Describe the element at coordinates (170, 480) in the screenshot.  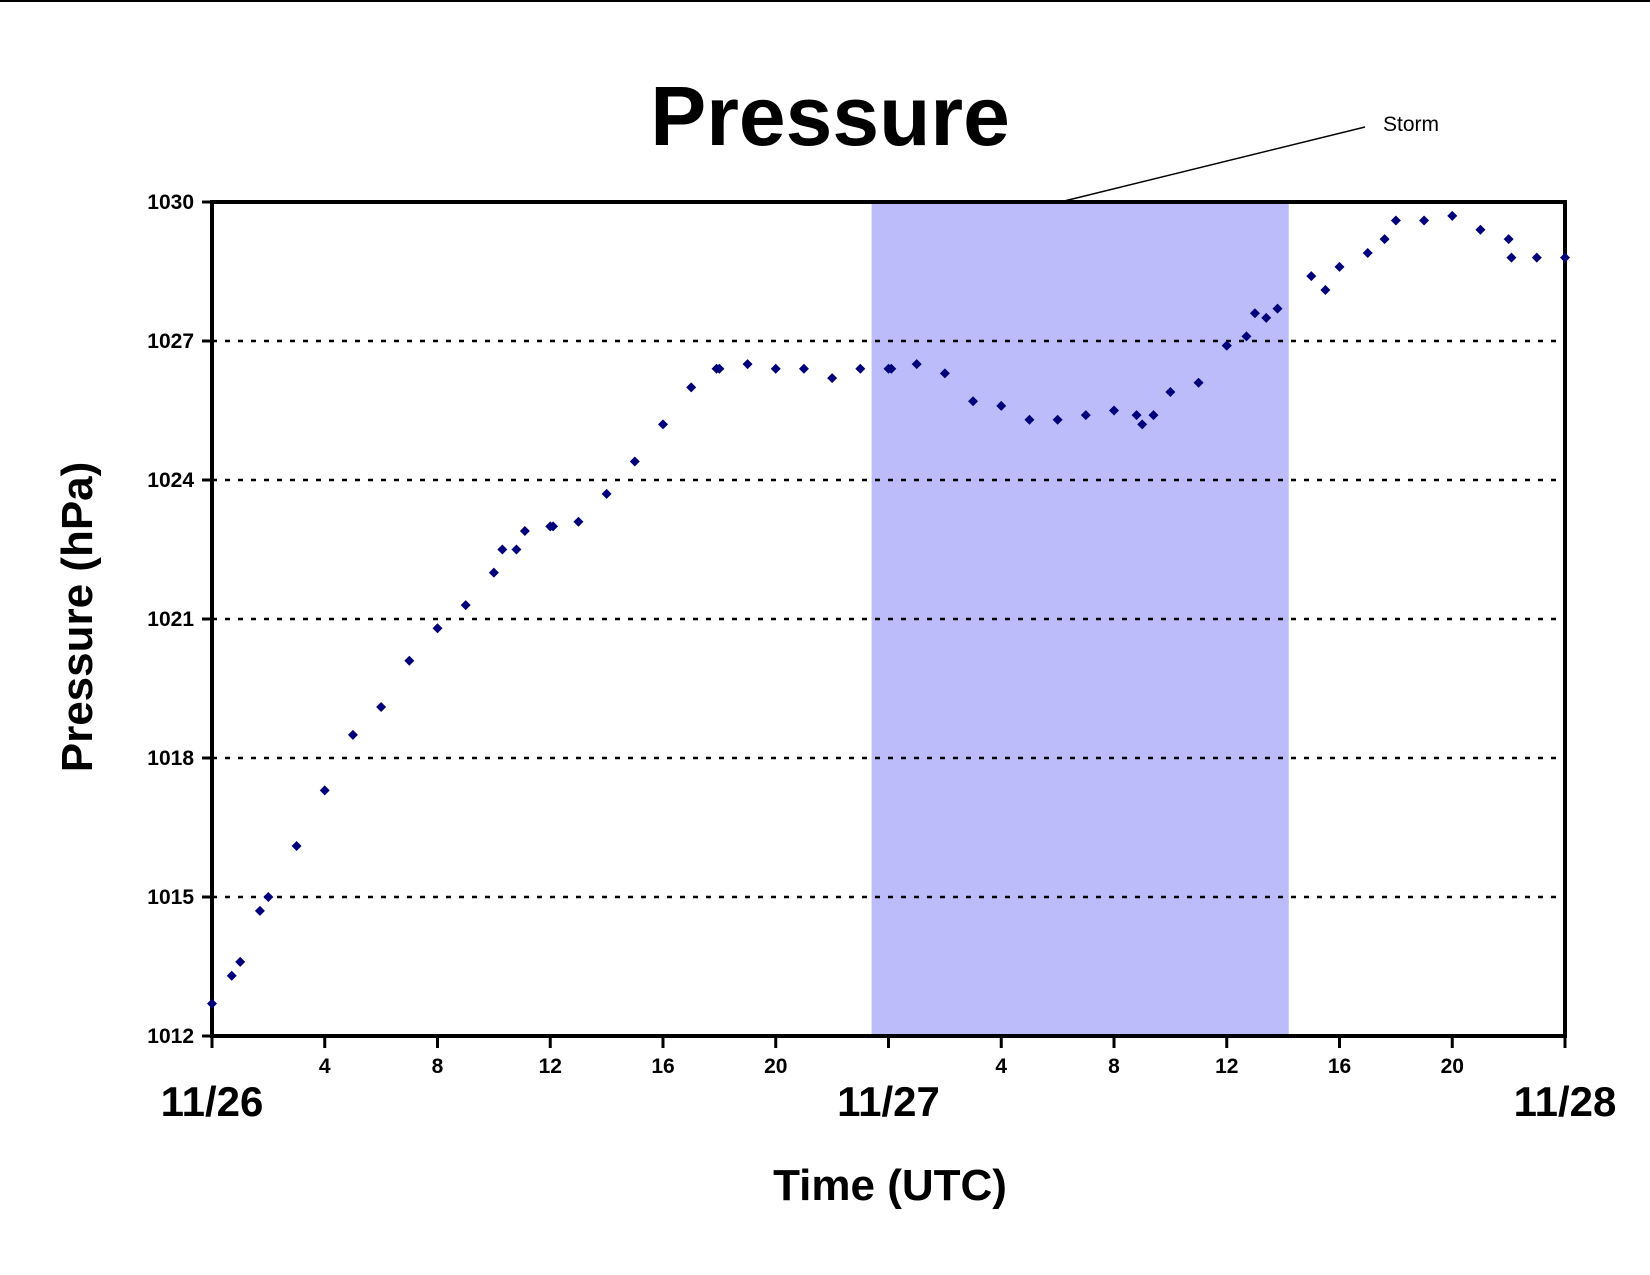
I see `y-tick-label: 1024` at that location.